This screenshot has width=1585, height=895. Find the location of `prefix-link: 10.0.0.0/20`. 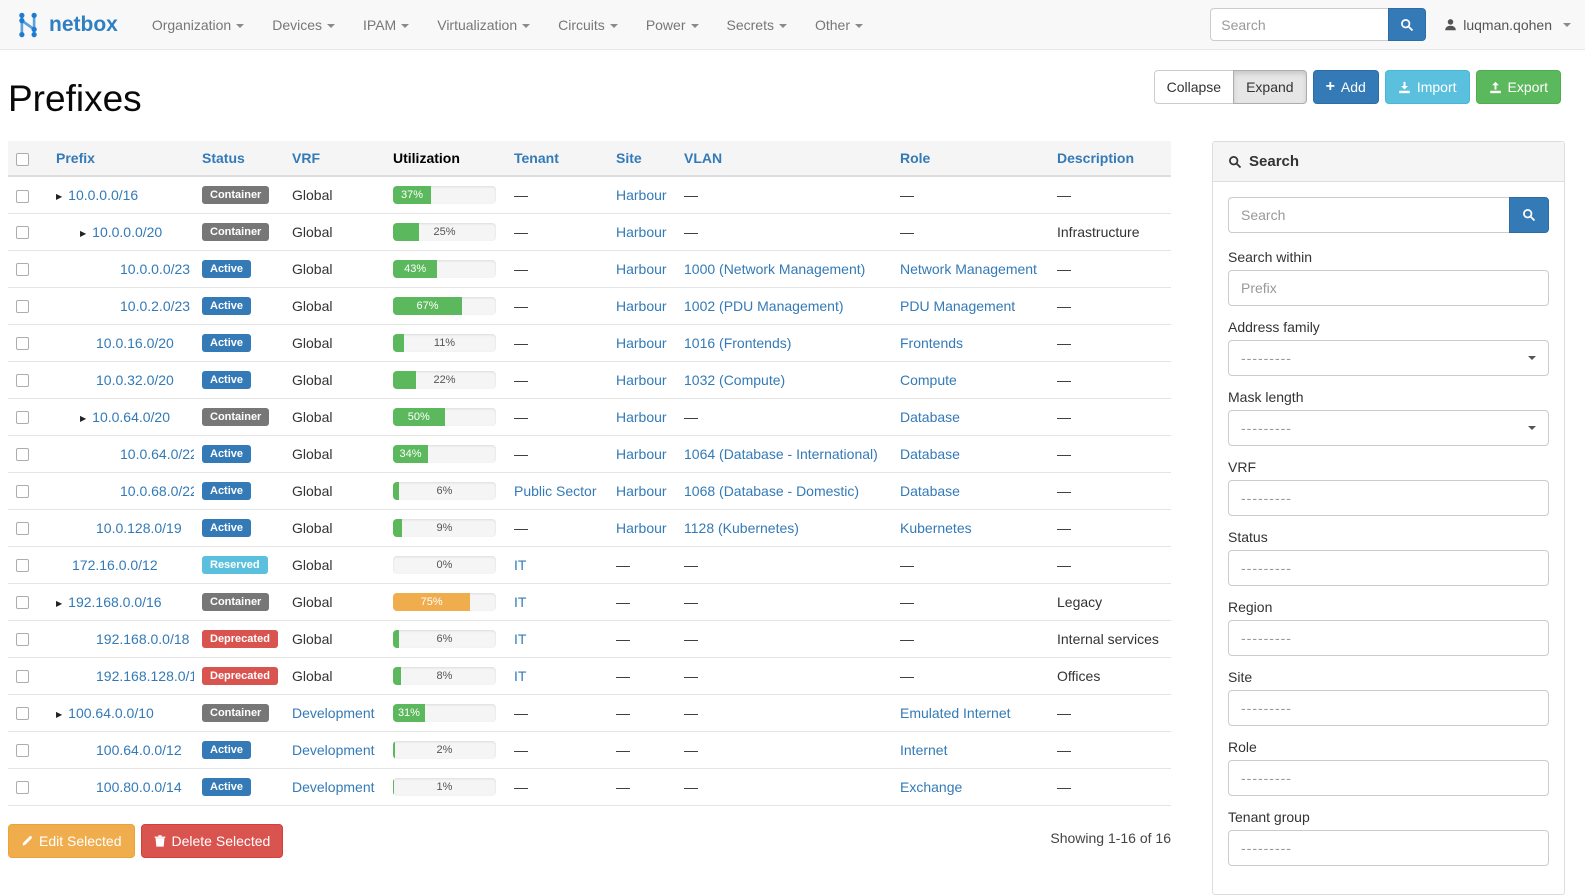

prefix-link: 10.0.0.0/20 is located at coordinates (127, 231).